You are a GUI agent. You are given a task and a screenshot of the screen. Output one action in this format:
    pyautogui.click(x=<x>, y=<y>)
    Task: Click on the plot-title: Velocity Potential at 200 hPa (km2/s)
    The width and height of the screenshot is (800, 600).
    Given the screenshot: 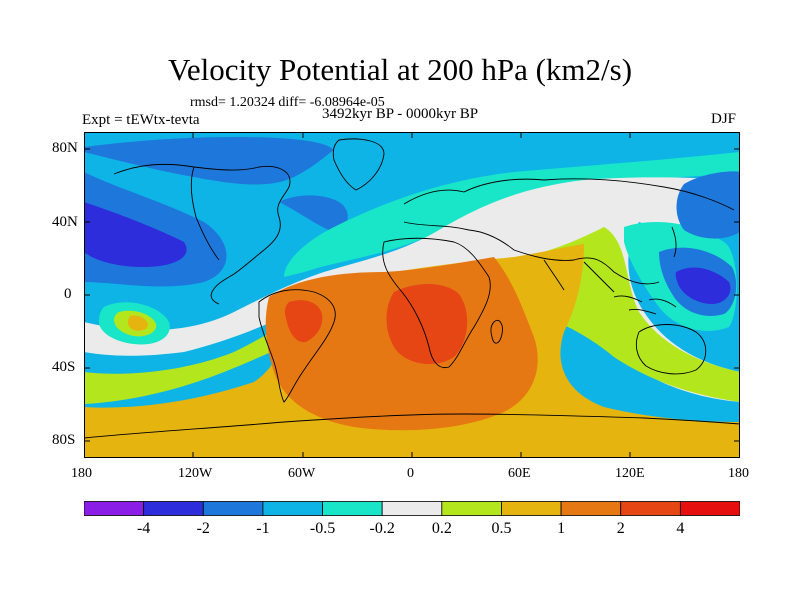 What is the action you would take?
    pyautogui.click(x=400, y=69)
    